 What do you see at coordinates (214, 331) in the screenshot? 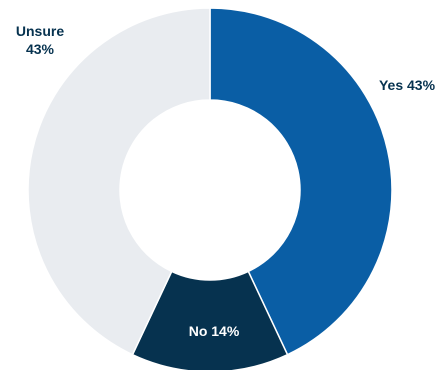
I see `slice-label-no: No 14%` at bounding box center [214, 331].